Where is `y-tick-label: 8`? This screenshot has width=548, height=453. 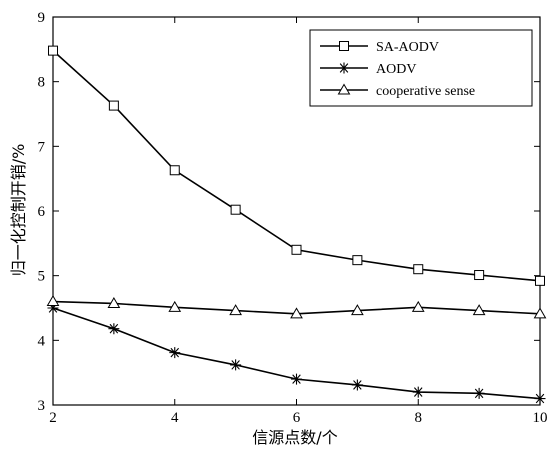
y-tick-label: 8 is located at coordinates (42, 83).